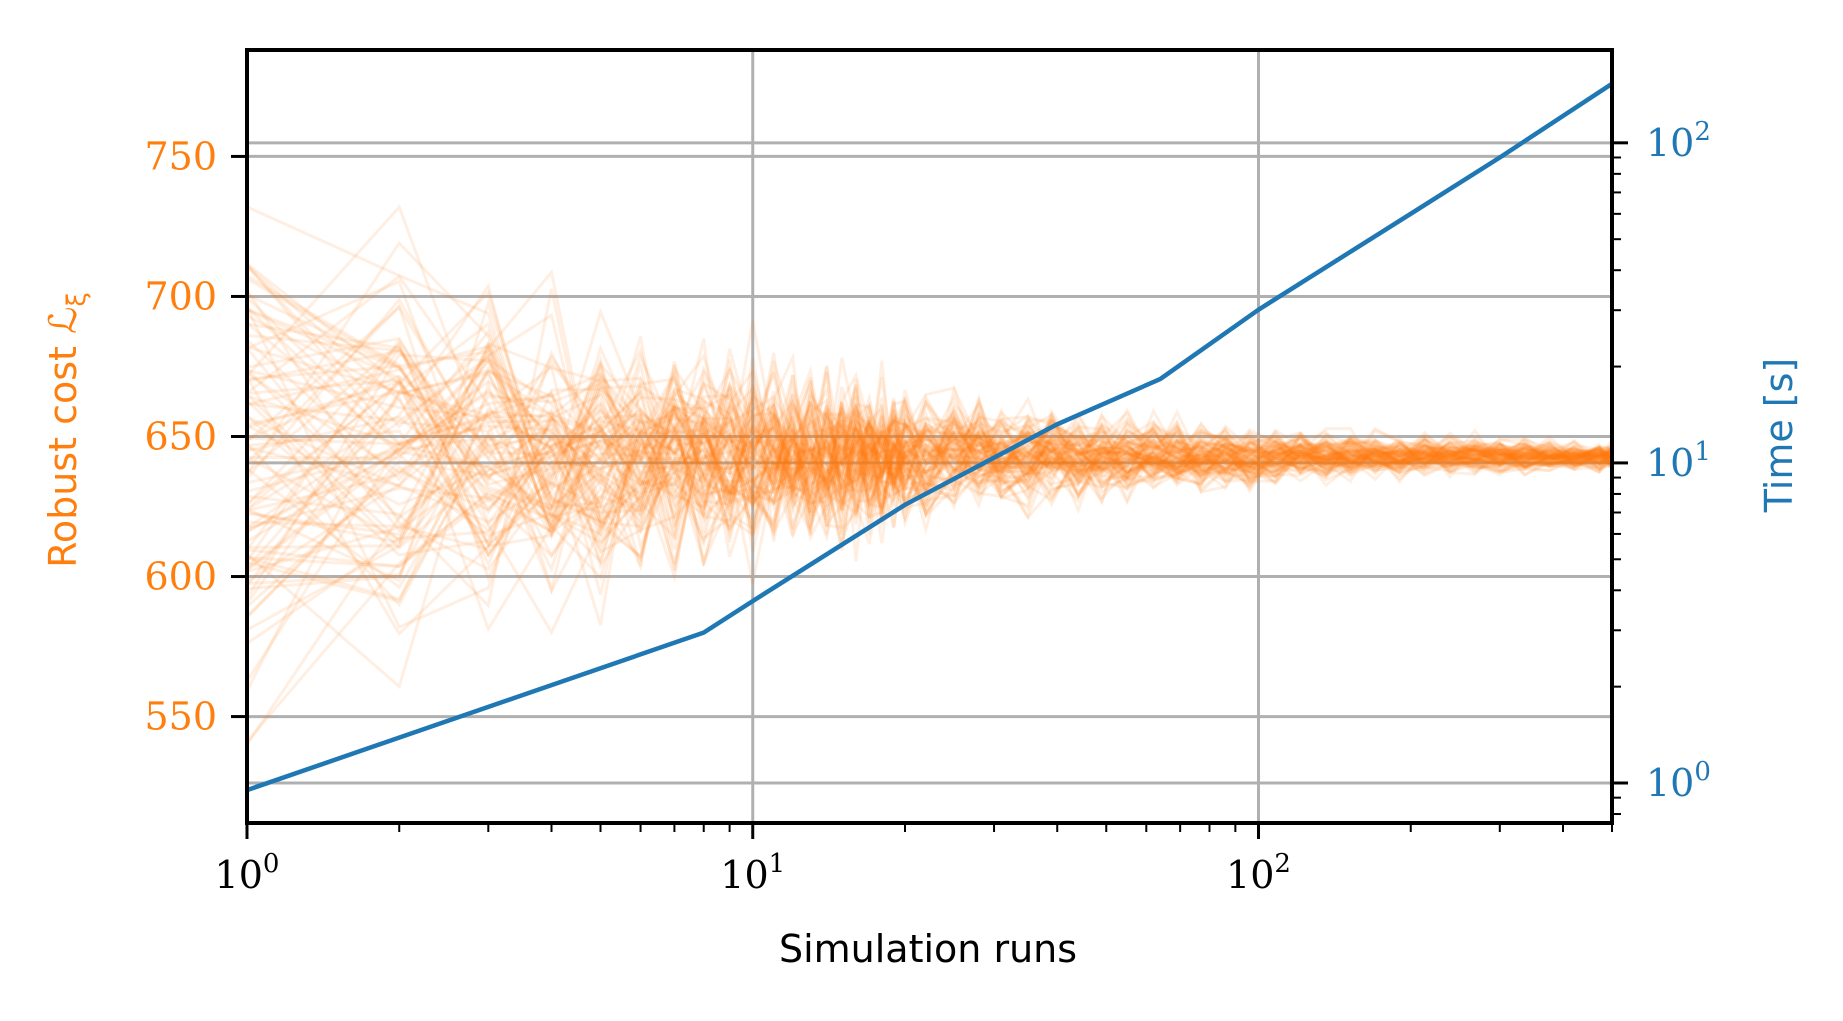 This screenshot has width=1843, height=1021. What do you see at coordinates (1678, 461) in the screenshot?
I see `y-right-tick-label: 10¹` at bounding box center [1678, 461].